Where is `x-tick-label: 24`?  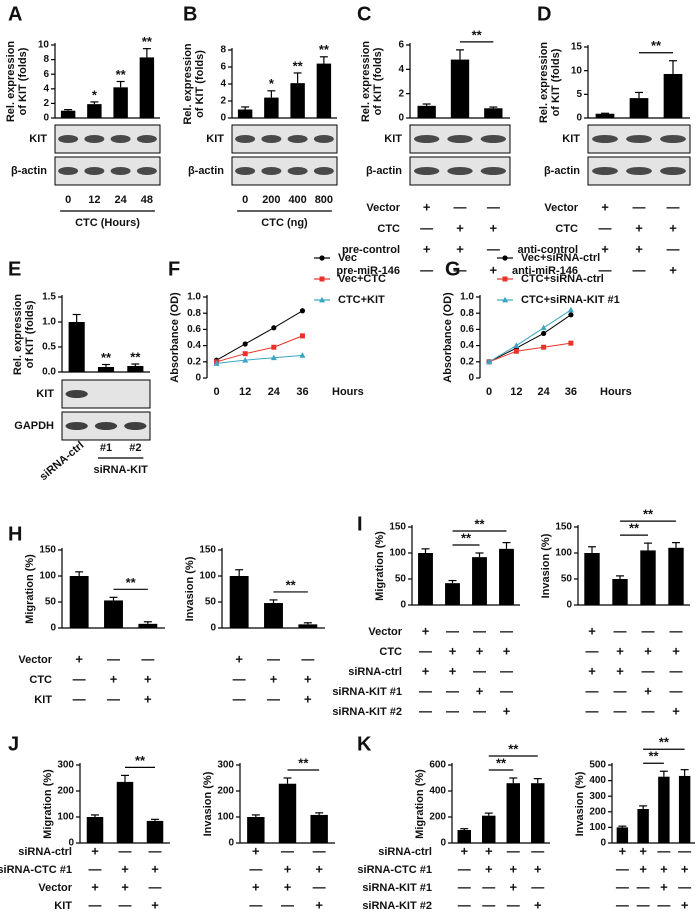 x-tick-label: 24 is located at coordinates (544, 392).